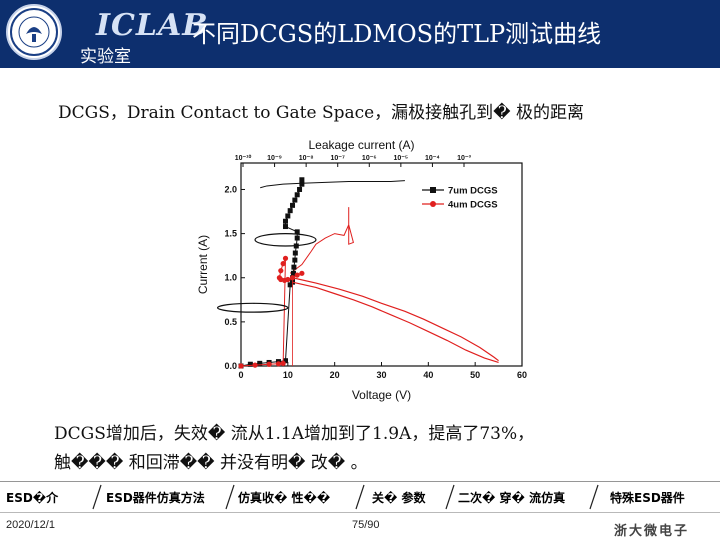 The height and width of the screenshot is (540, 720). I want to click on x-tick-label: 0, so click(240, 375).